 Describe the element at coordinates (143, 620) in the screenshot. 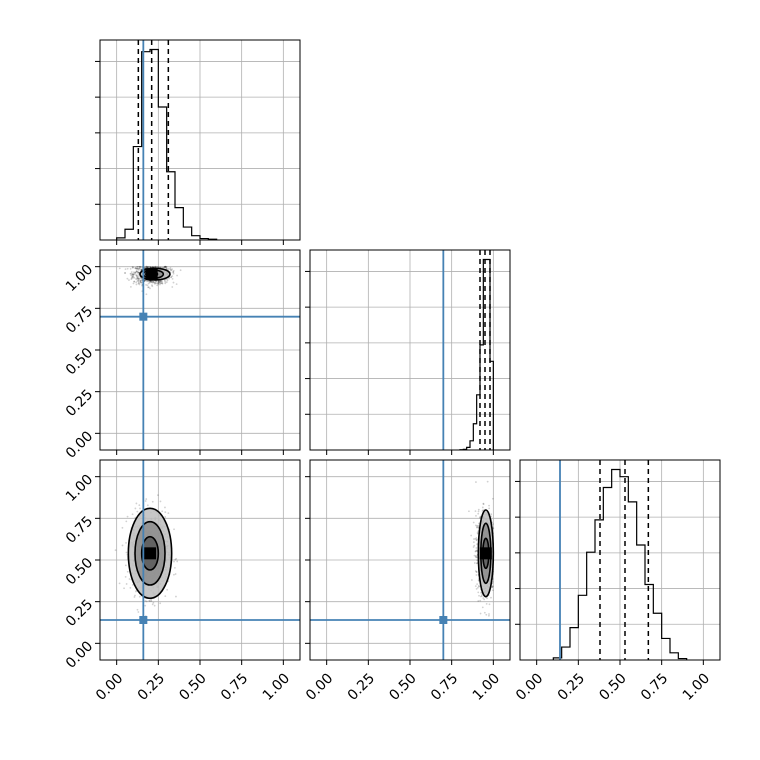

I see `truth-marker` at that location.